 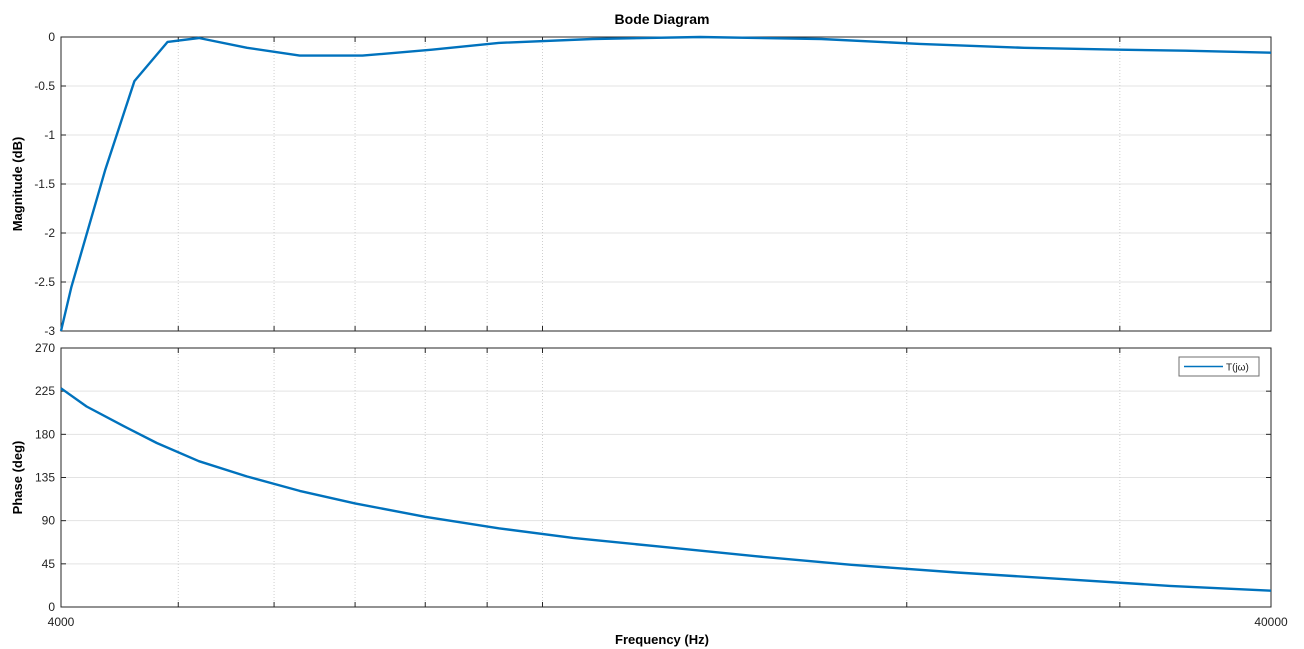 I want to click on magnitude-y-tick-label: -2, so click(x=49, y=233).